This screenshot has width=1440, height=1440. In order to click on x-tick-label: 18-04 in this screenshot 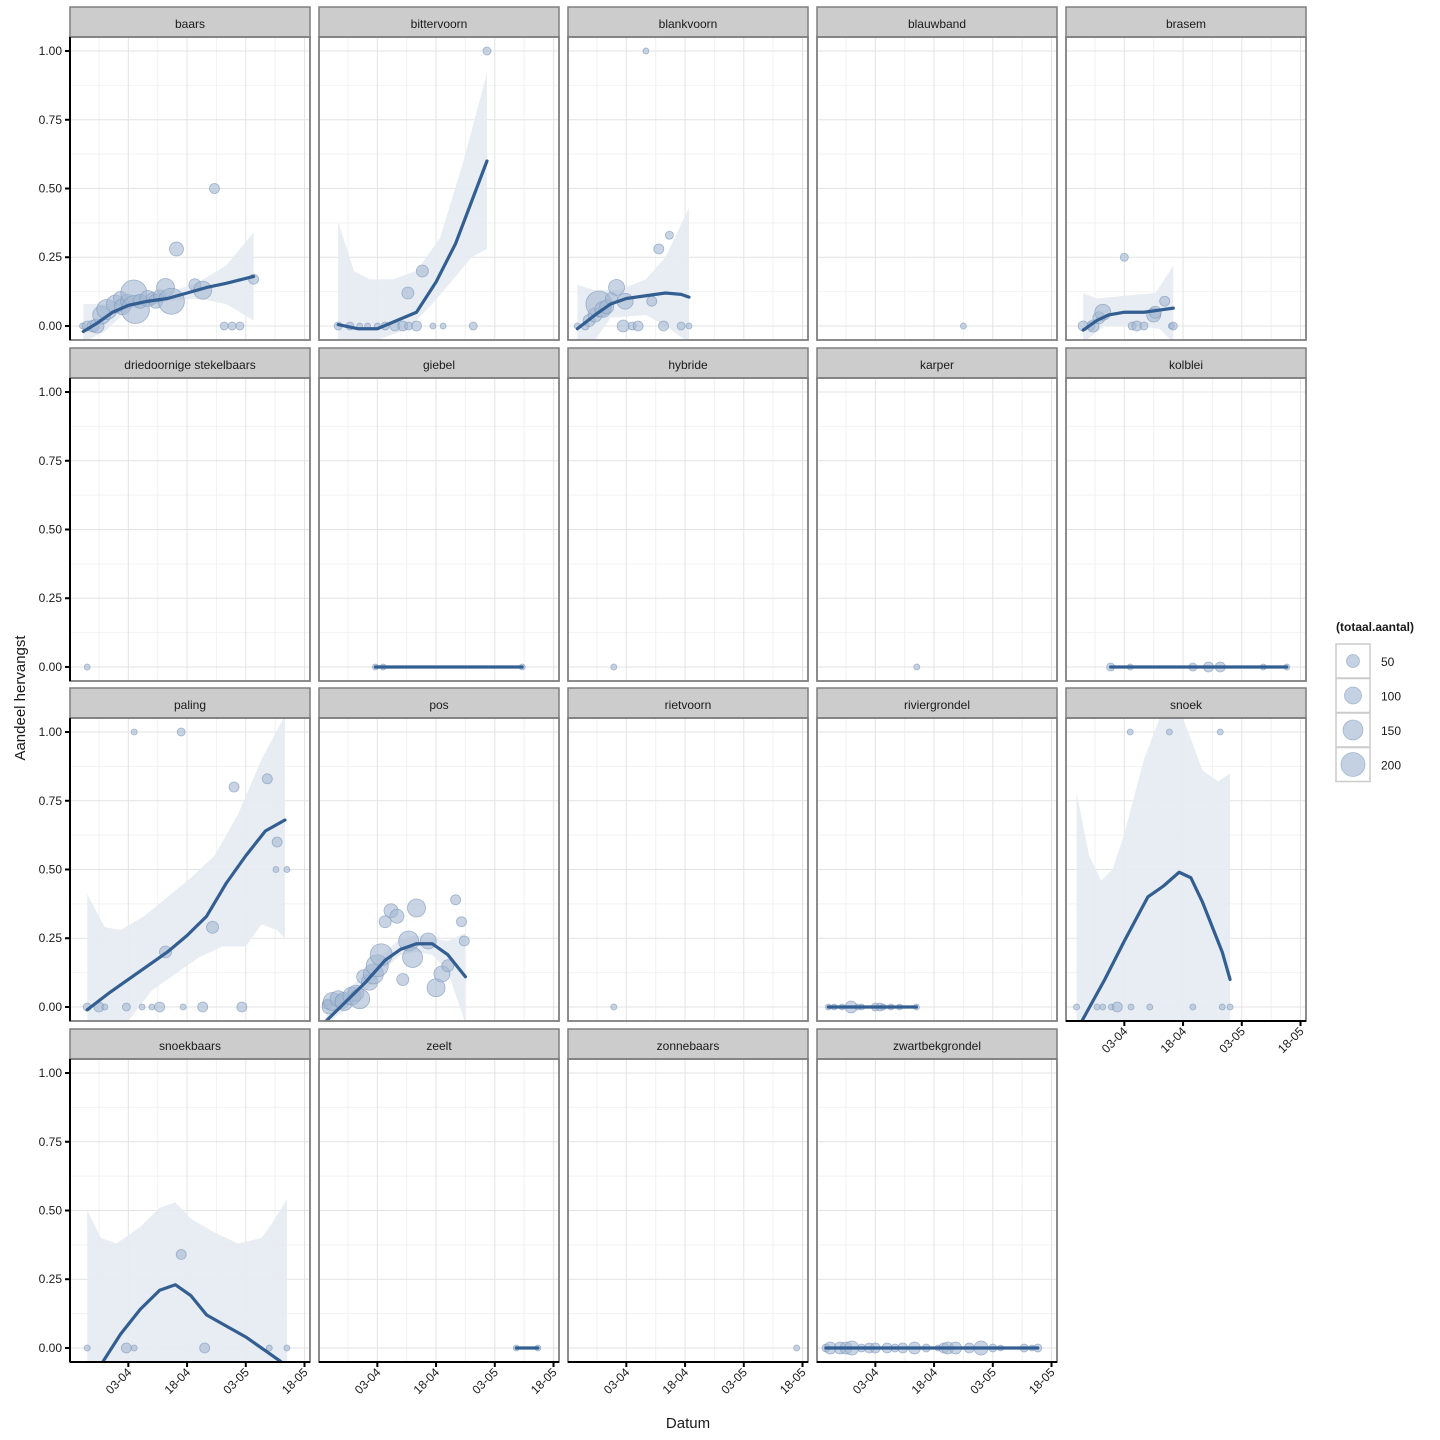, I will do `click(925, 1381)`.